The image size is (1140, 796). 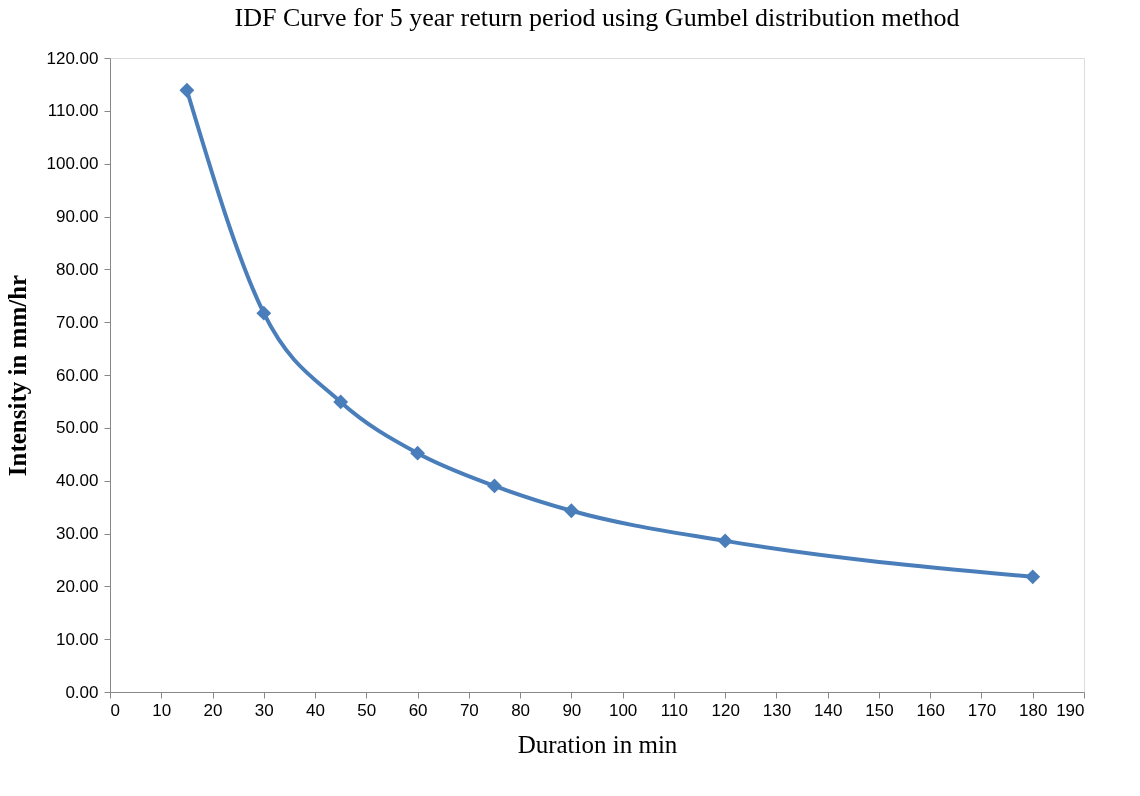 What do you see at coordinates (597, 17) in the screenshot?
I see `chart-title: IDF Curve for 5 year return period using Gumbel distribution method` at bounding box center [597, 17].